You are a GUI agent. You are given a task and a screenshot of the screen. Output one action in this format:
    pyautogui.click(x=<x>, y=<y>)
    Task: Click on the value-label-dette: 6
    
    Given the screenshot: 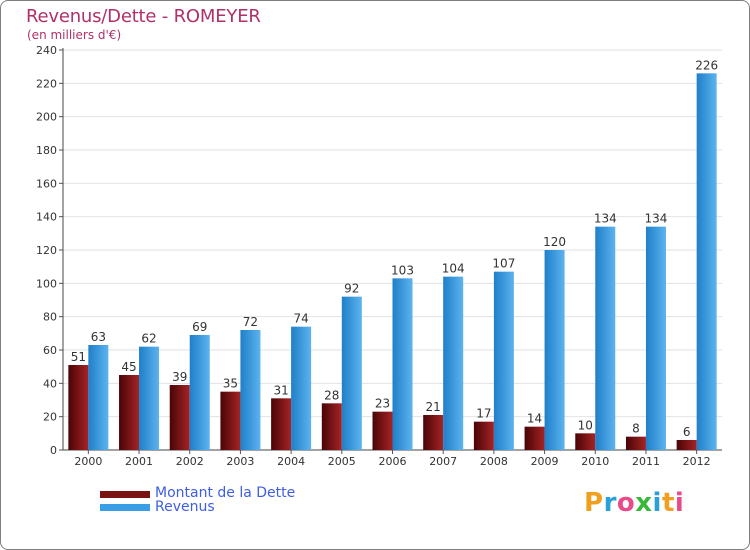 What is the action you would take?
    pyautogui.click(x=687, y=432)
    